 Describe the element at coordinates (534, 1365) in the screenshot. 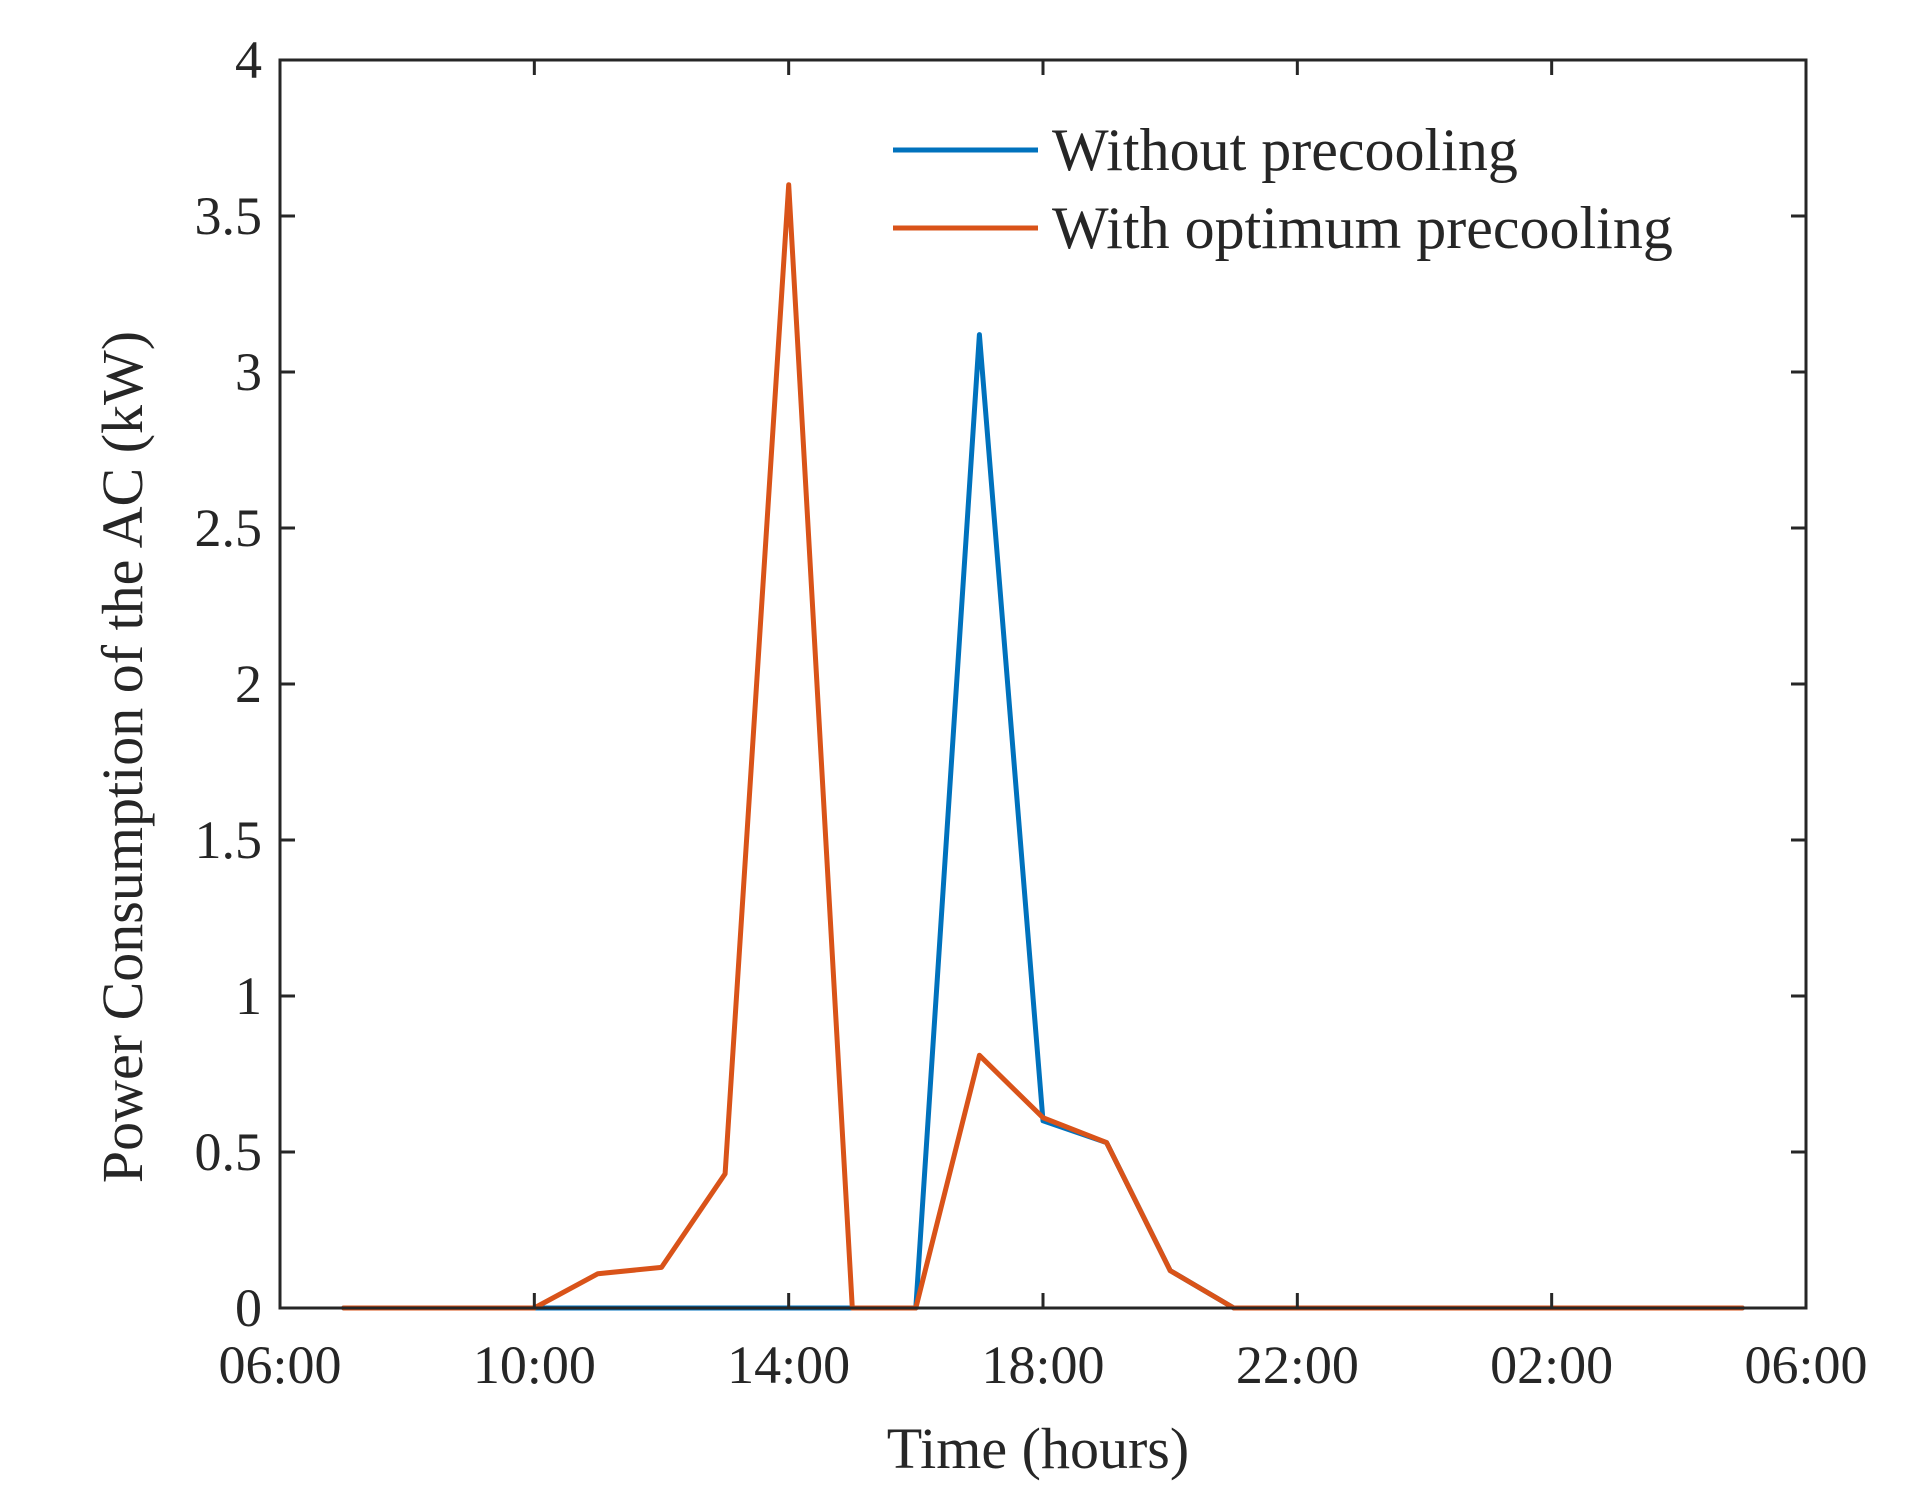

I see `x-tick-label: 10:00` at that location.